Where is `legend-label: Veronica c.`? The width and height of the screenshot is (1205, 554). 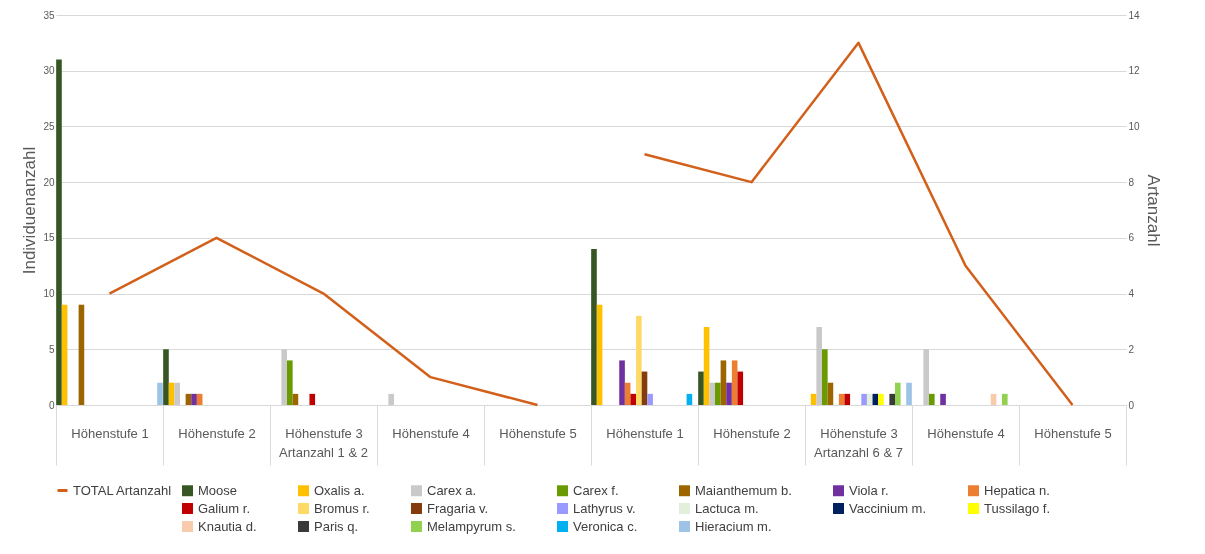
legend-label: Veronica c. is located at coordinates (605, 526).